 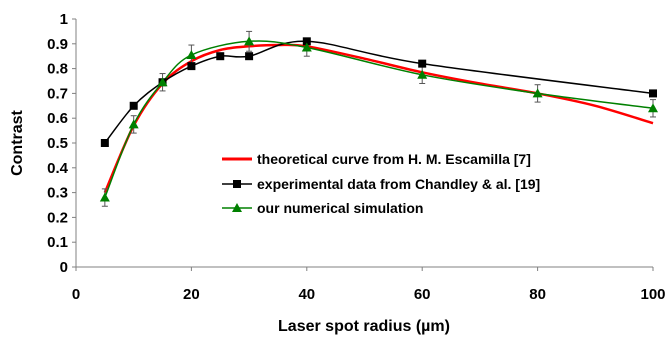 I want to click on y-tick-label: 0.5, so click(x=57, y=143).